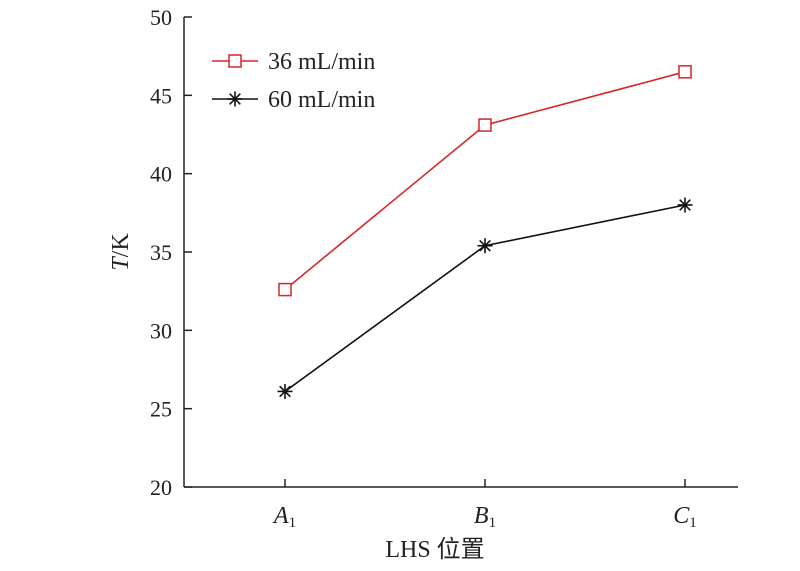 The width and height of the screenshot is (800, 571). I want to click on legend: 36 mL/min 60 mL/min, so click(293, 81).